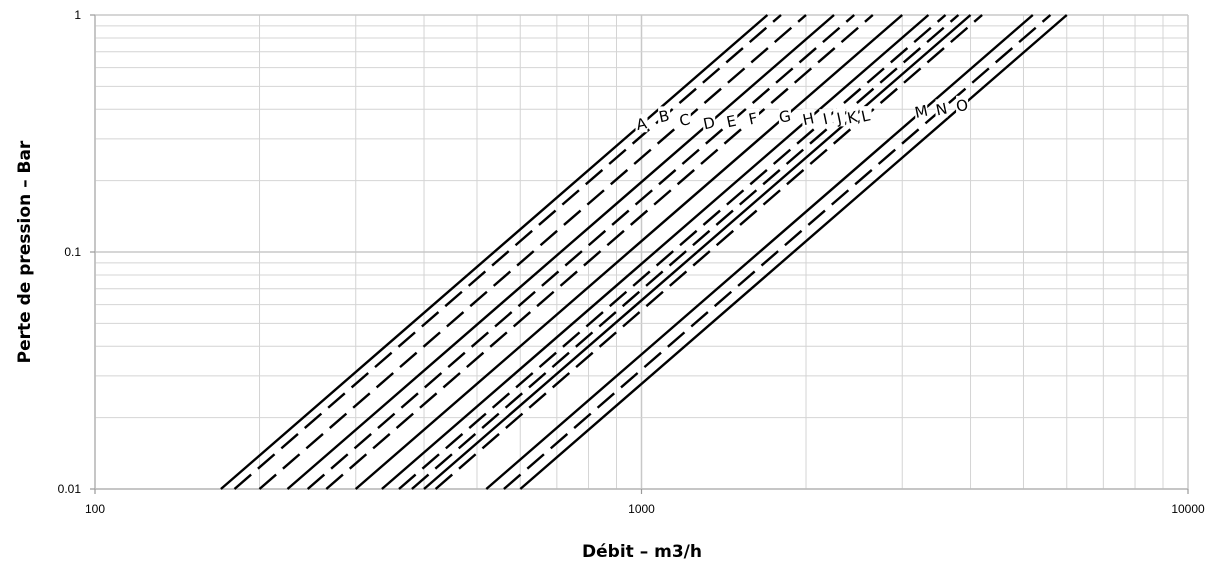 Image resolution: width=1214 pixels, height=572 pixels. I want to click on curve-label-o: O, so click(961, 106).